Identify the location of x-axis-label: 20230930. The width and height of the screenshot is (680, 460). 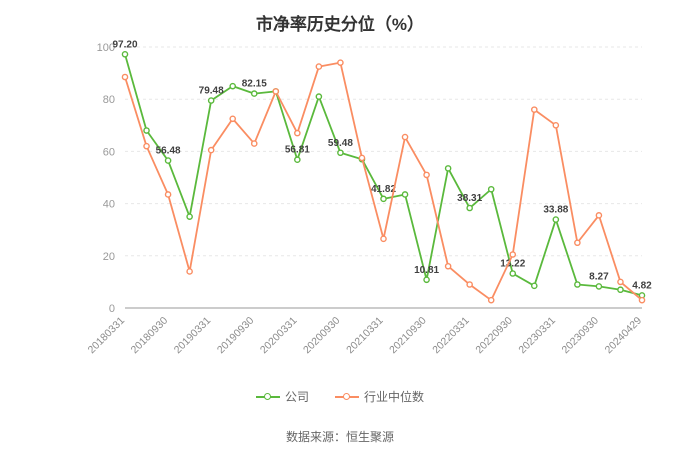
(581, 336).